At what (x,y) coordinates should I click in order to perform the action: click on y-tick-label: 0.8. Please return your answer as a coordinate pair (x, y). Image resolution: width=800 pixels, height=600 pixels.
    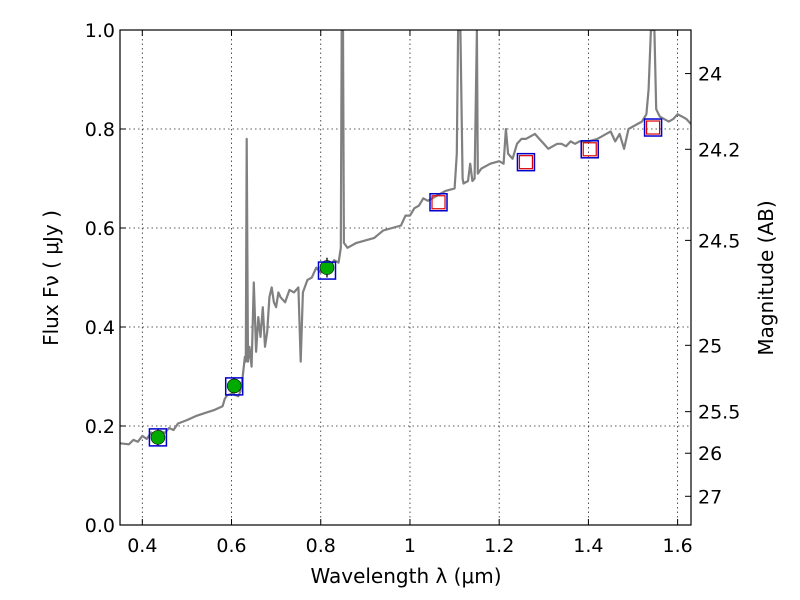
    Looking at the image, I should click on (100, 130).